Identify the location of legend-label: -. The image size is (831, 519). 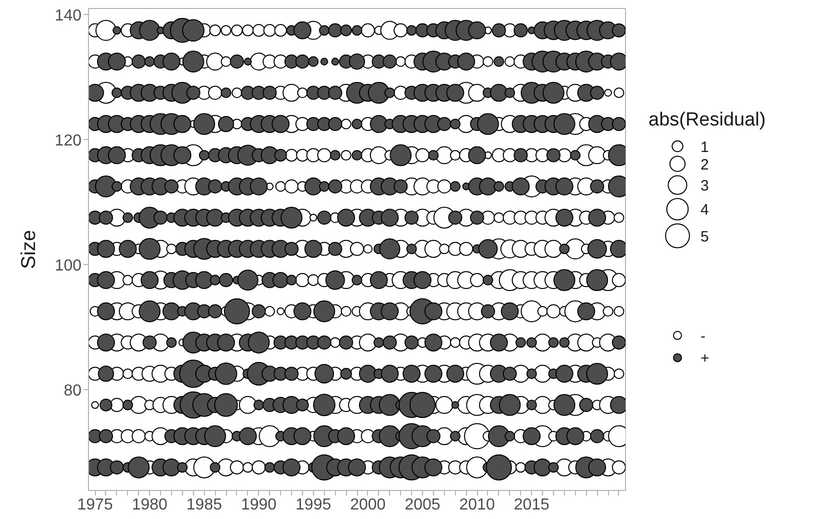
(703, 336).